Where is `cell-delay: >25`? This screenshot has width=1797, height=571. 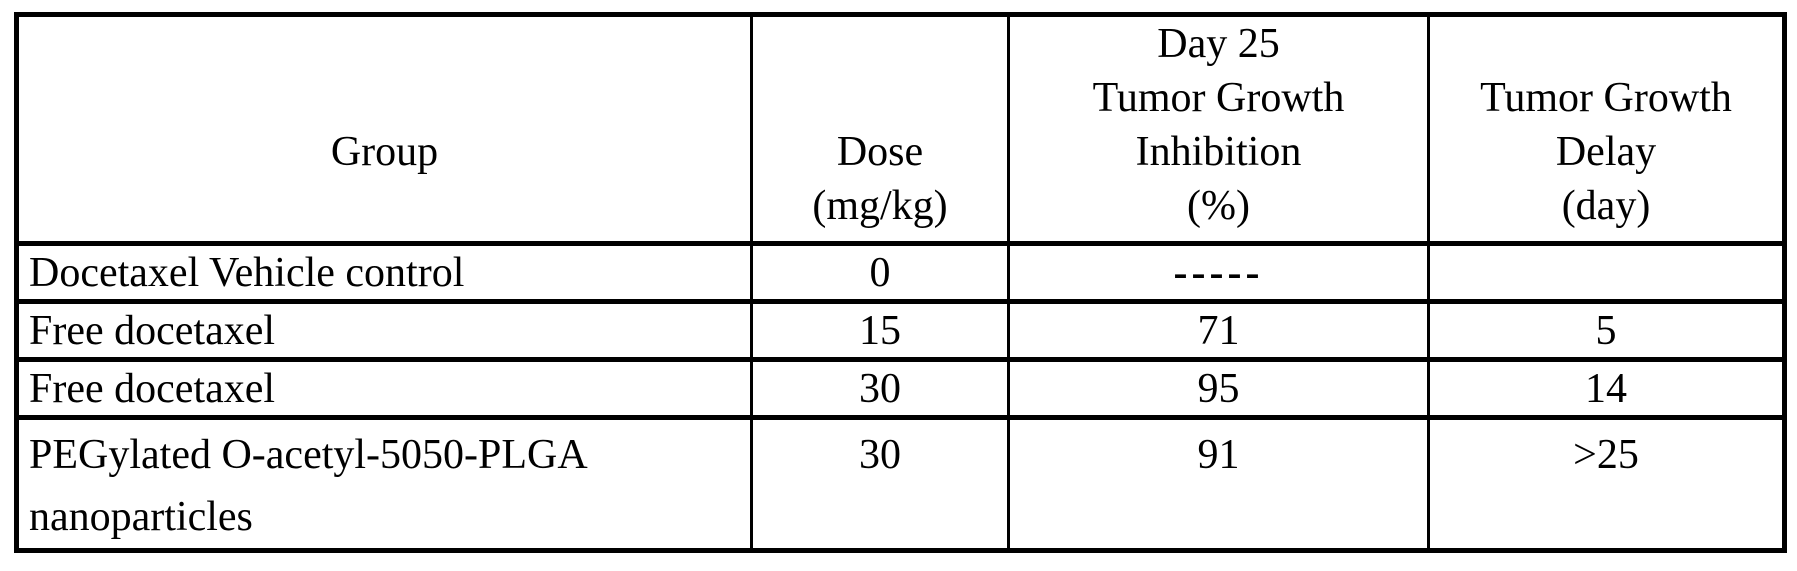 cell-delay: >25 is located at coordinates (1606, 484).